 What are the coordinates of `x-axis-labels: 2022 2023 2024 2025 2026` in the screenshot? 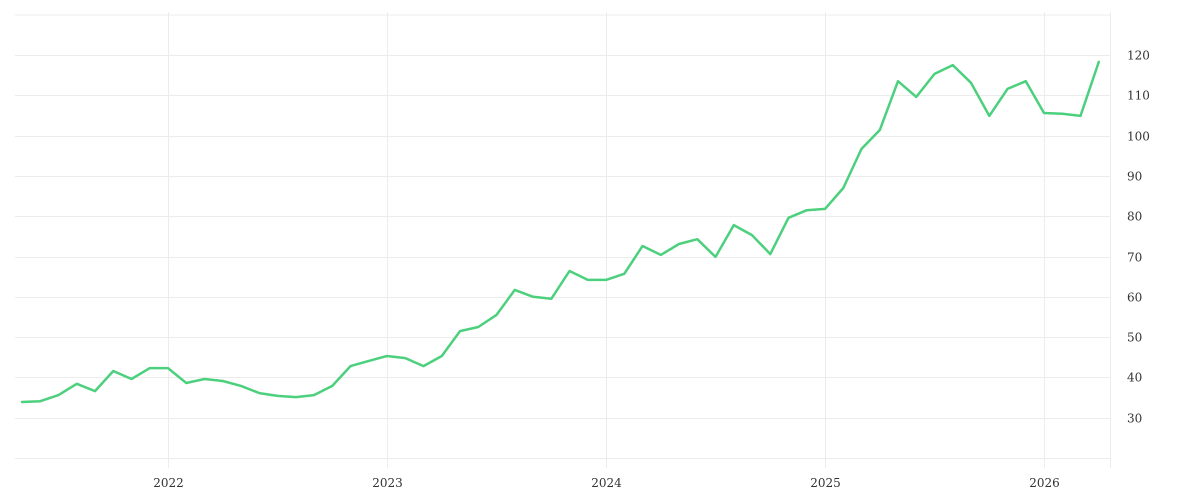 It's located at (606, 483).